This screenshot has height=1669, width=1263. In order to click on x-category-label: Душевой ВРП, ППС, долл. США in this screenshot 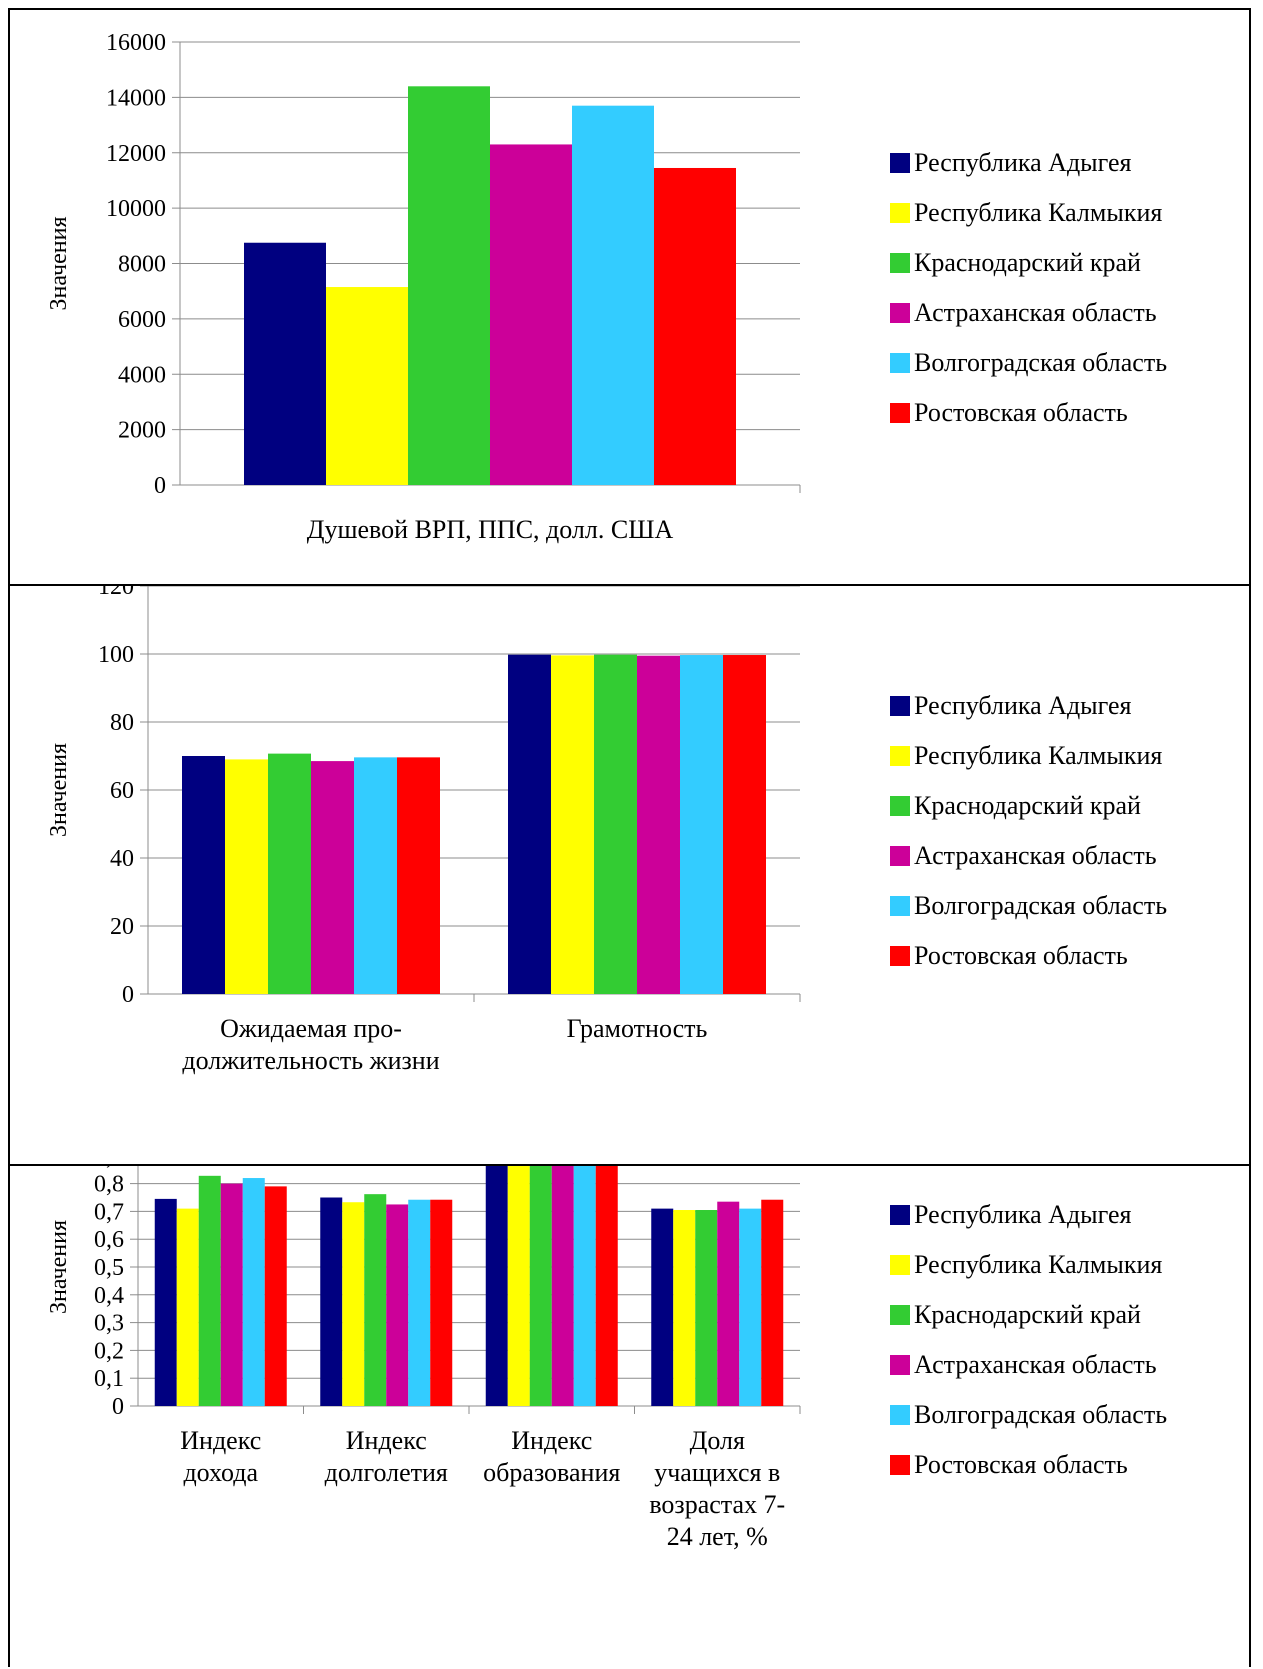, I will do `click(490, 529)`.